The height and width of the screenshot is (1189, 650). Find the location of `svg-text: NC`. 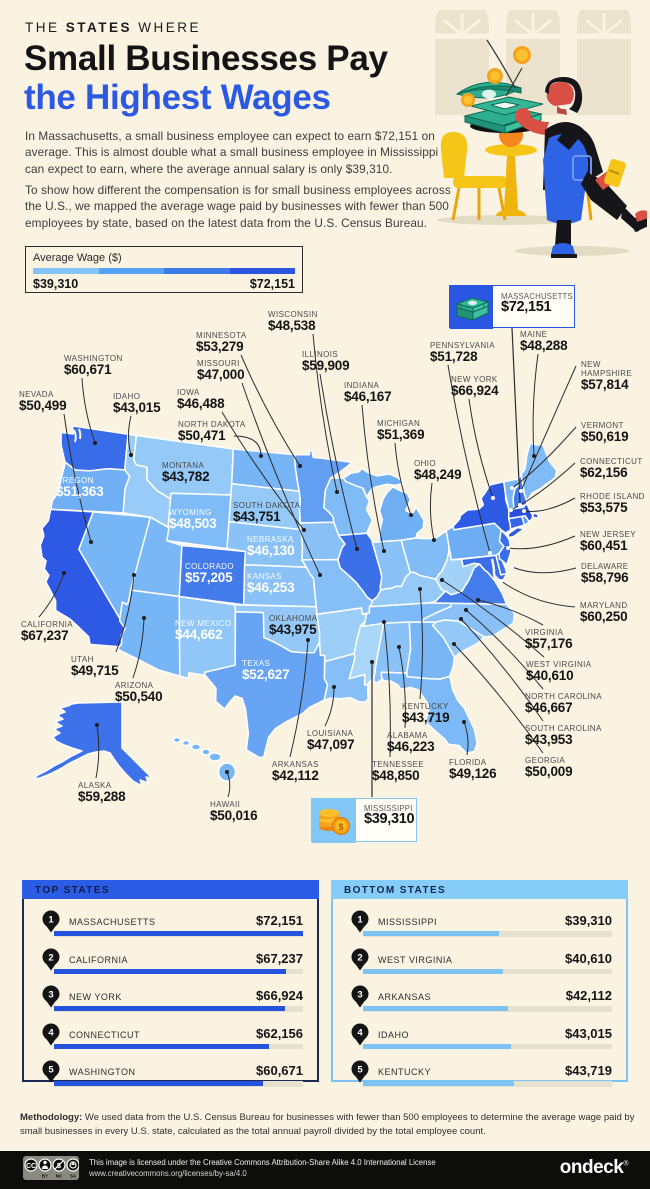

svg-text: NC is located at coordinates (59, 1176).